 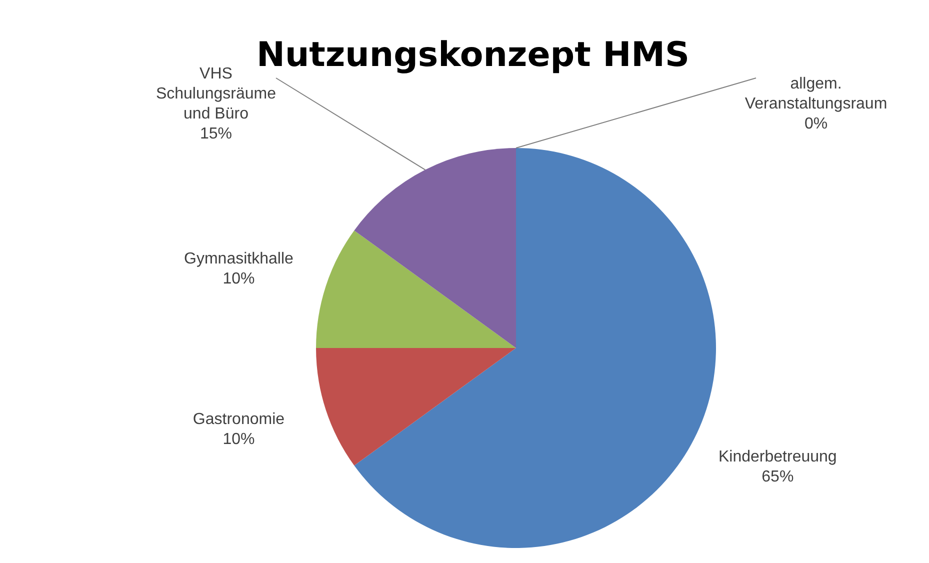 What do you see at coordinates (777, 457) in the screenshot?
I see `slice-label: Kinderbetreuung` at bounding box center [777, 457].